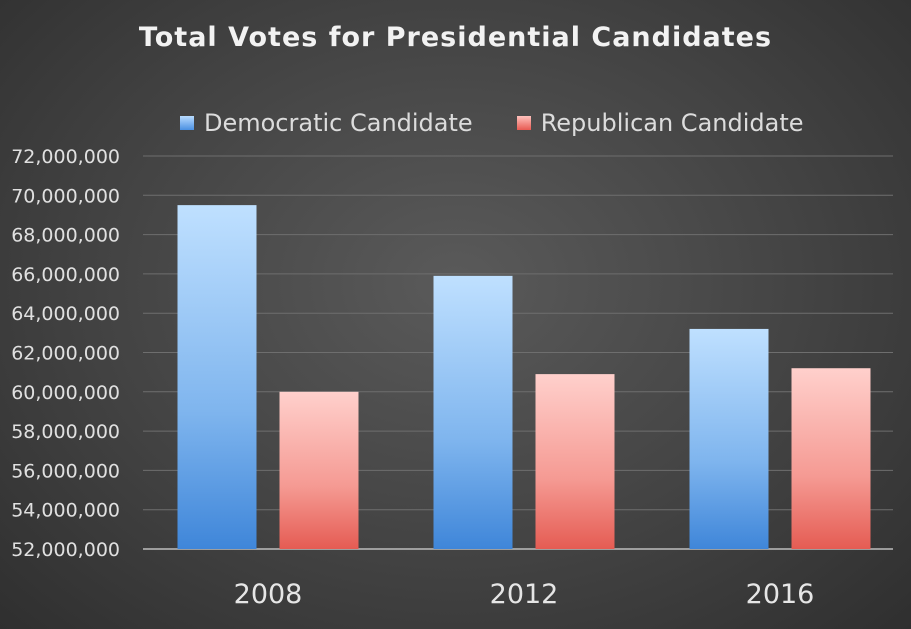 The height and width of the screenshot is (629, 911). I want to click on legend-item-republican: Republican Candidate, so click(660, 123).